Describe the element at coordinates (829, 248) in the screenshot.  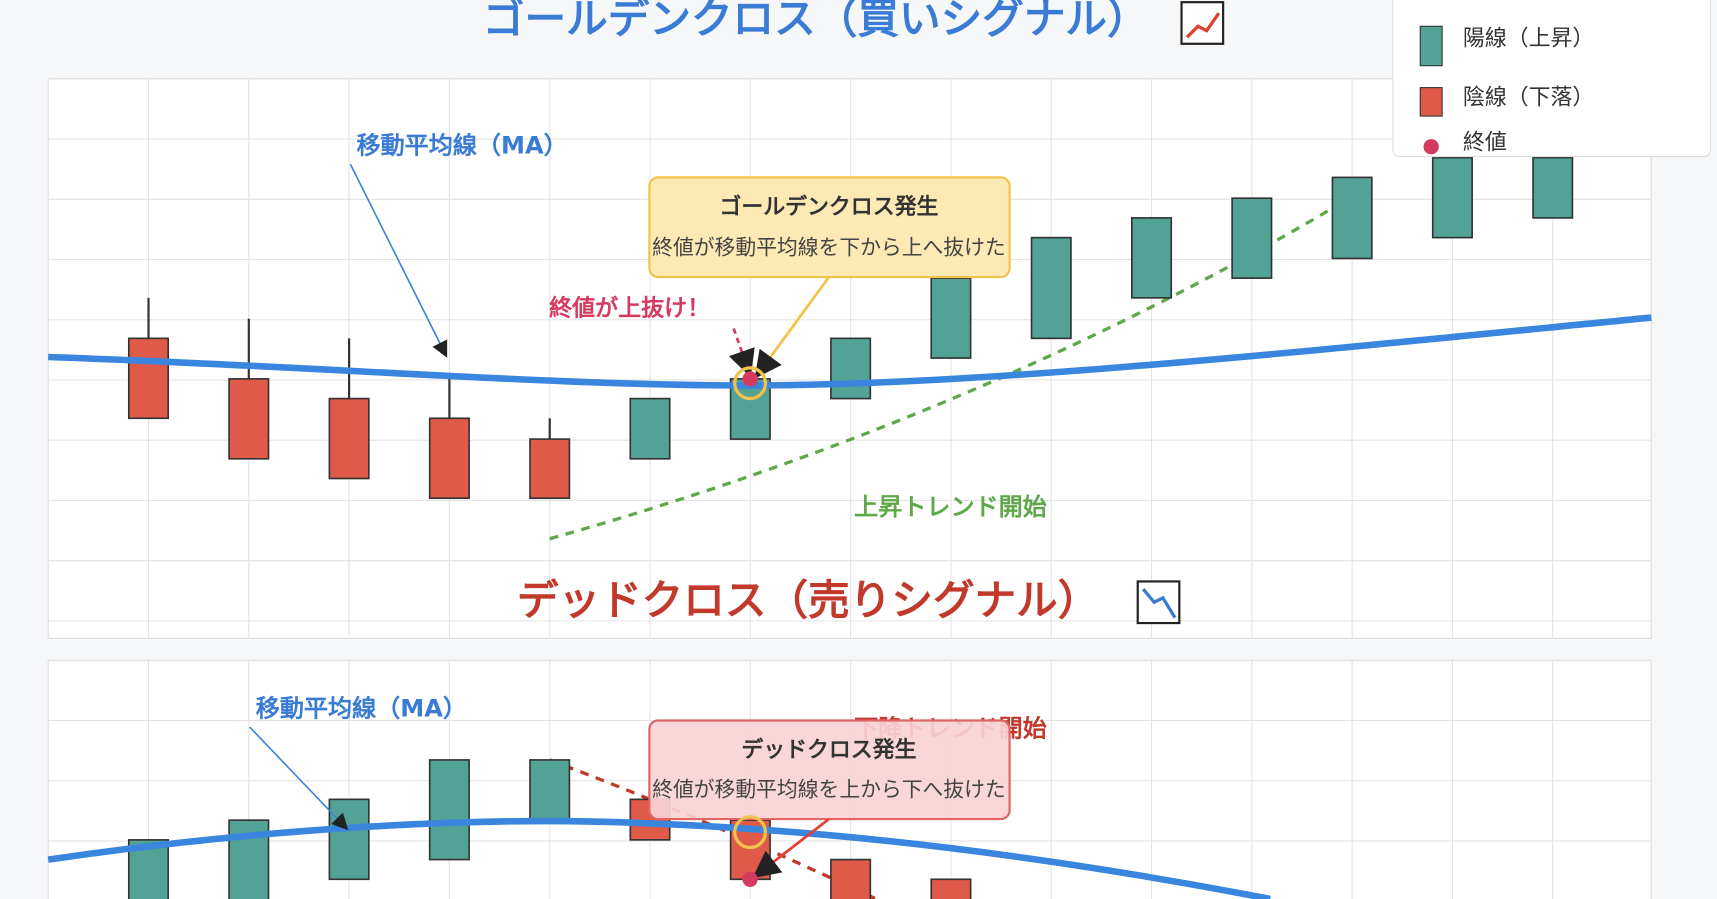
I see `callout-text: 終値が移動平均線を下から上へ抜けた` at that location.